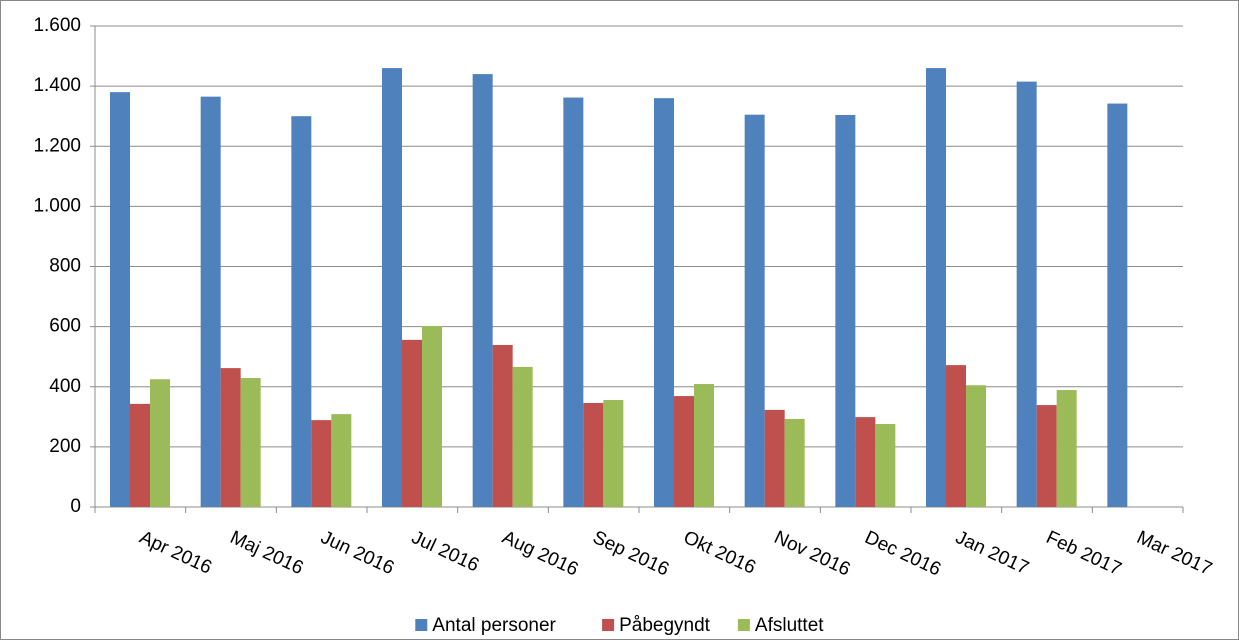 The image size is (1239, 640). I want to click on y-tick-label: 1.000, so click(57, 205).